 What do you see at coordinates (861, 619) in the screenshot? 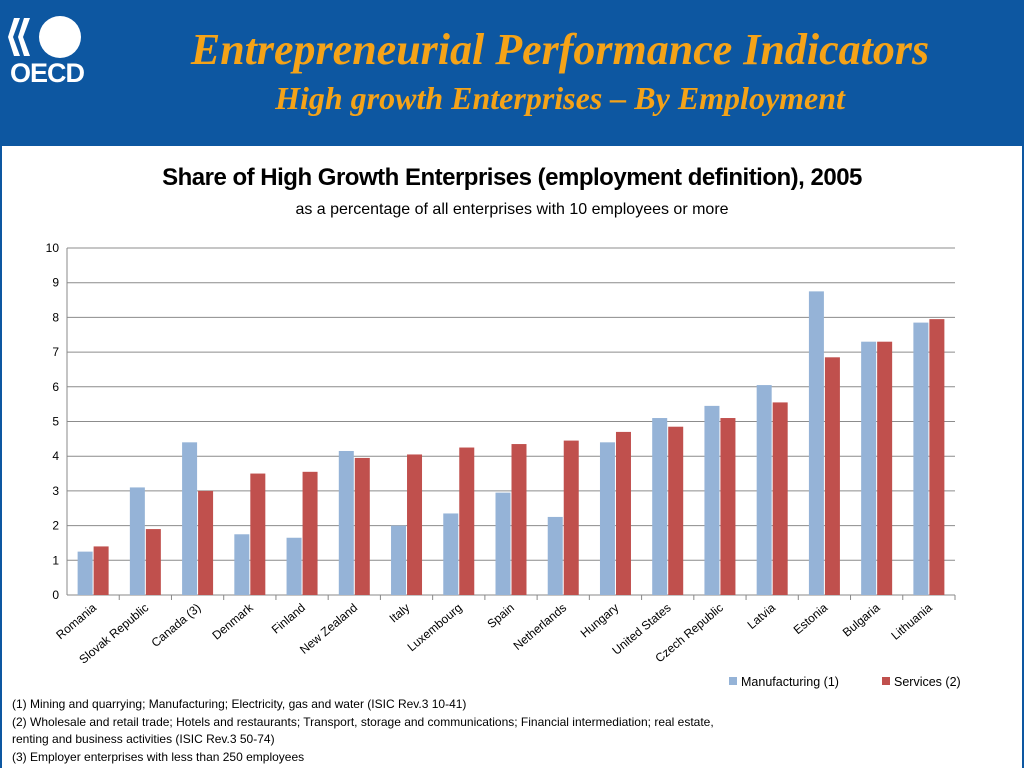
I see `x-tick-label: Bulgaria` at bounding box center [861, 619].